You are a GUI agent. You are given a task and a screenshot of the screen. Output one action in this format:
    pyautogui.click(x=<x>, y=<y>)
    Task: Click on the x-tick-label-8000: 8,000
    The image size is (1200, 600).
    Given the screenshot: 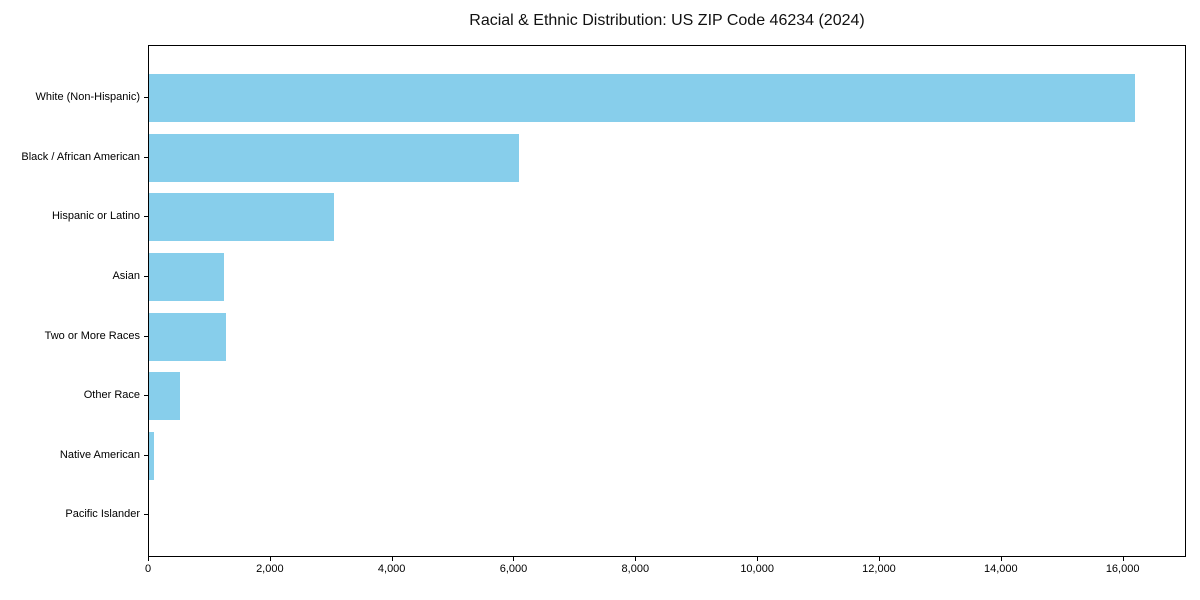 What is the action you would take?
    pyautogui.click(x=635, y=569)
    